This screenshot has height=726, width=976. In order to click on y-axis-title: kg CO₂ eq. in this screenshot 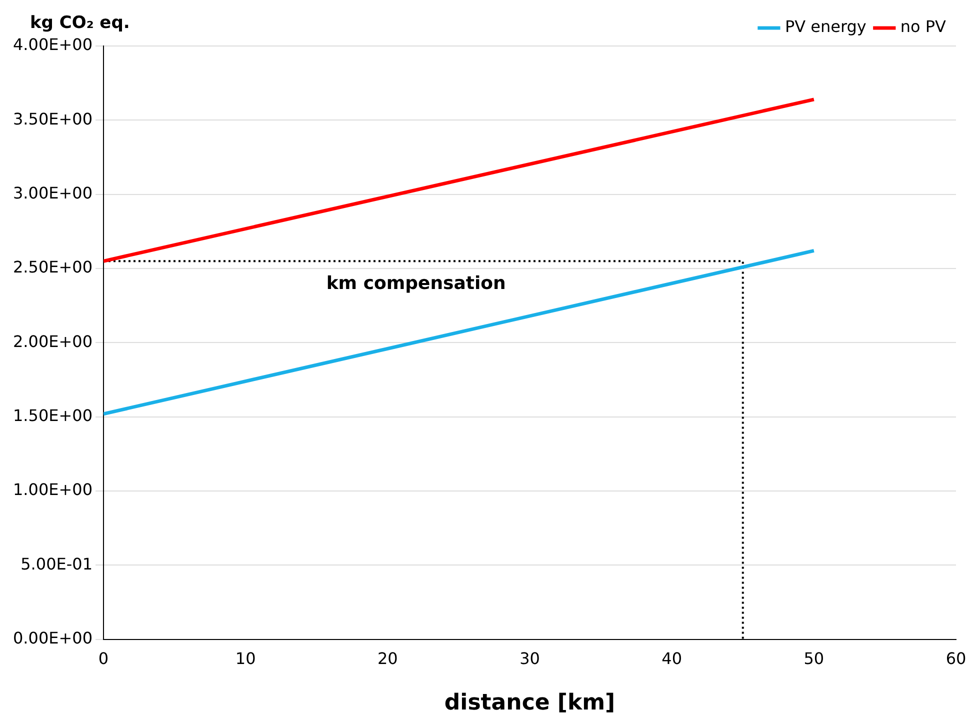, I will do `click(80, 22)`.